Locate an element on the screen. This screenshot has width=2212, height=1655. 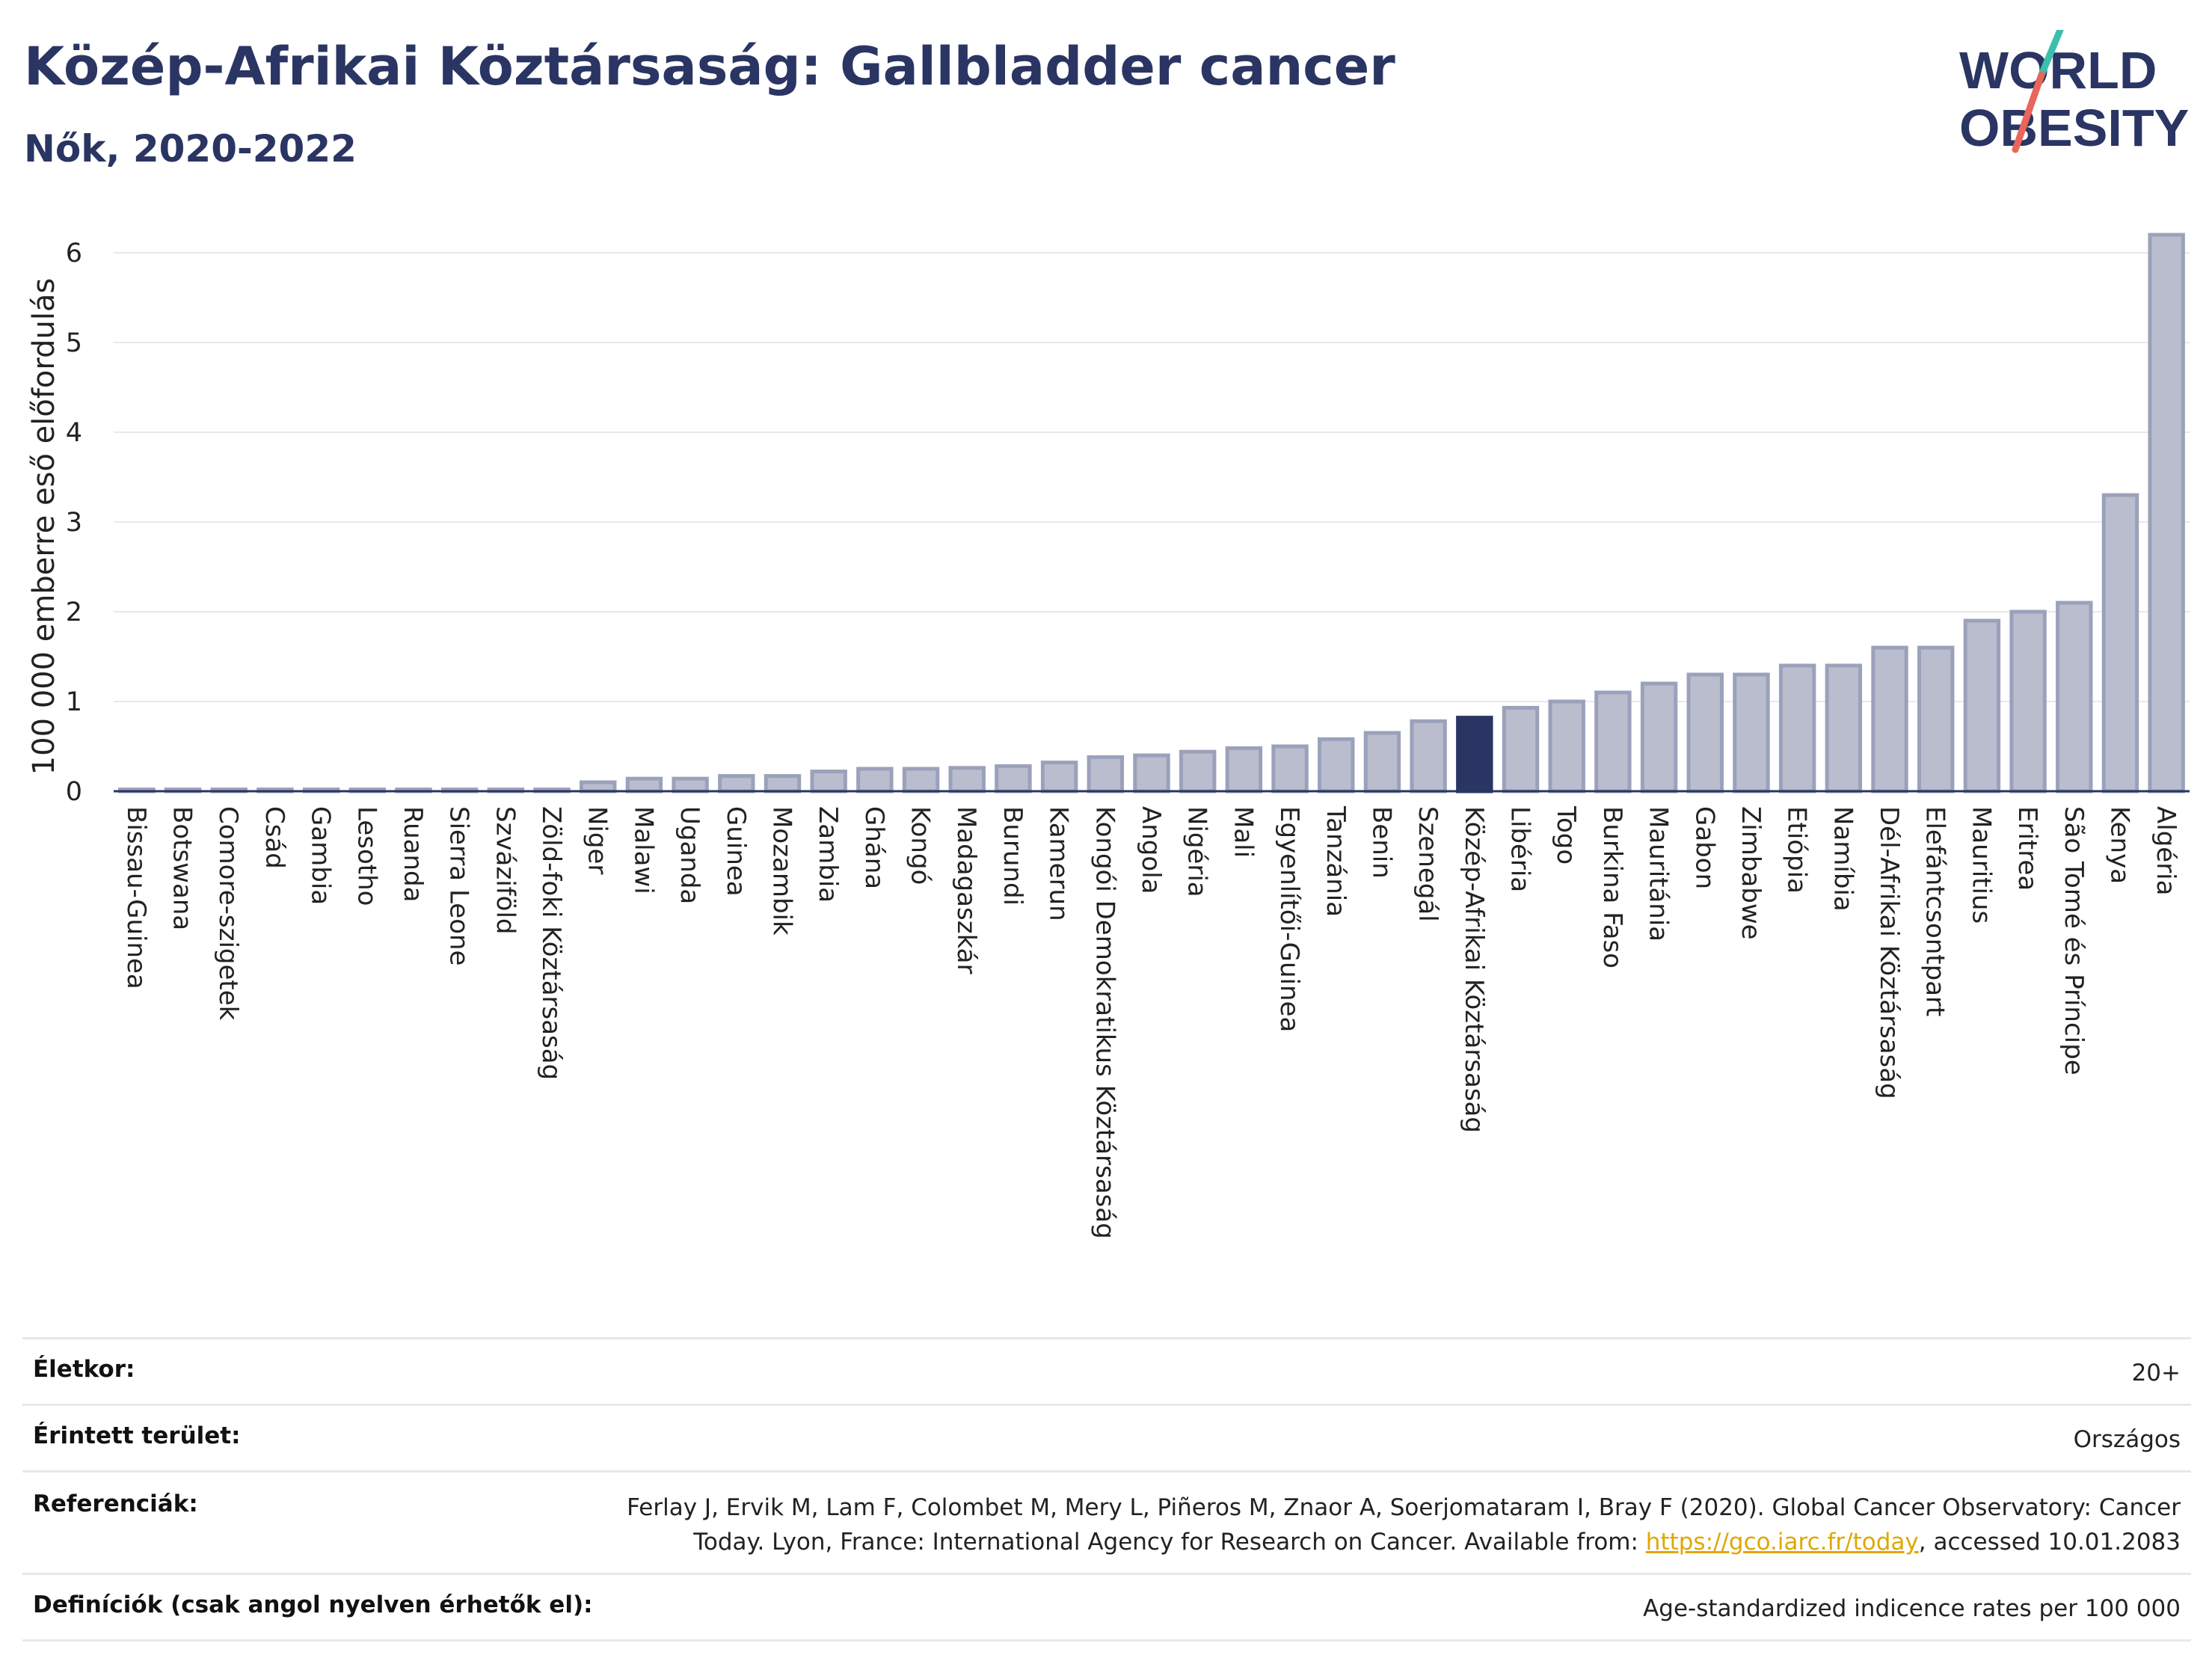
x-tick-label: Burundi is located at coordinates (1012, 856).